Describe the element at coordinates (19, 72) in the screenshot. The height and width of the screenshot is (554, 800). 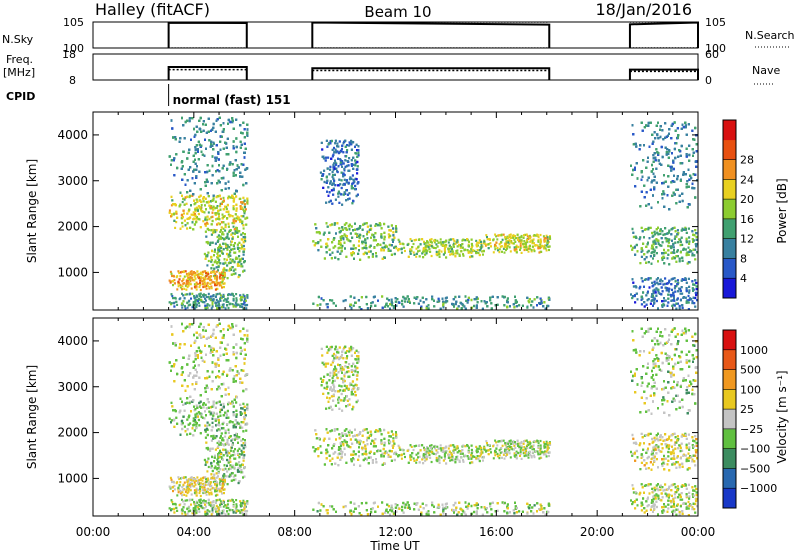
I see `freq-label-2: [MHz]` at that location.